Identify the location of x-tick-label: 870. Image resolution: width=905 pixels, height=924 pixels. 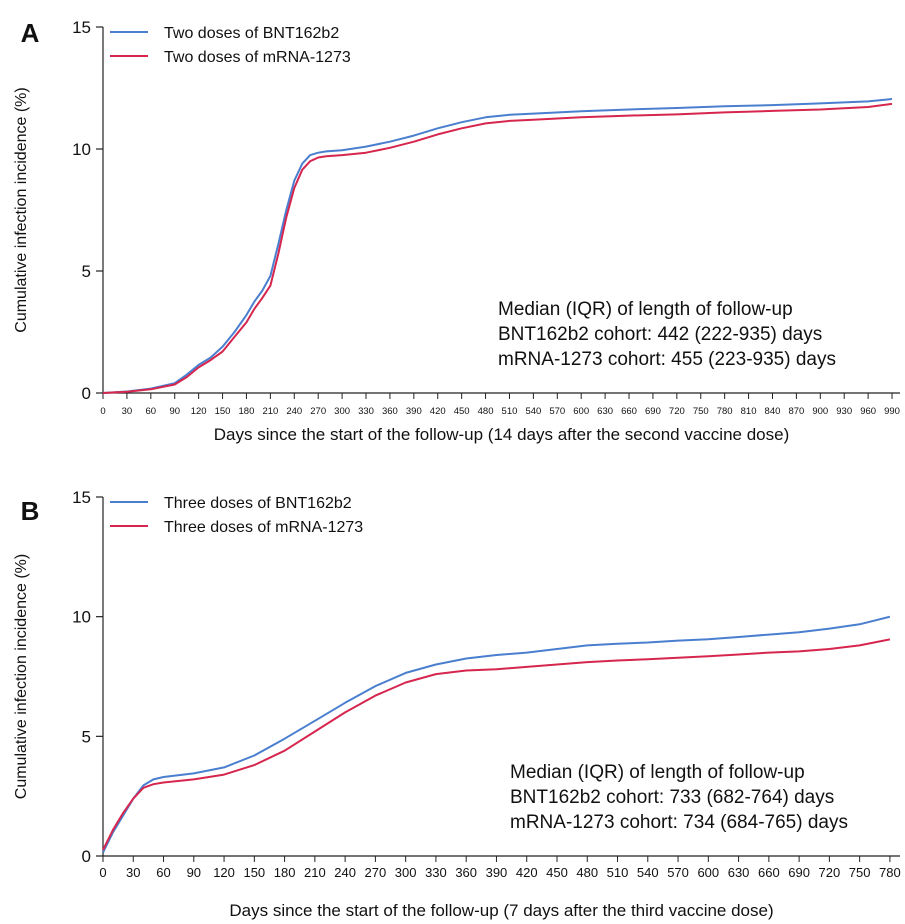
(796, 411).